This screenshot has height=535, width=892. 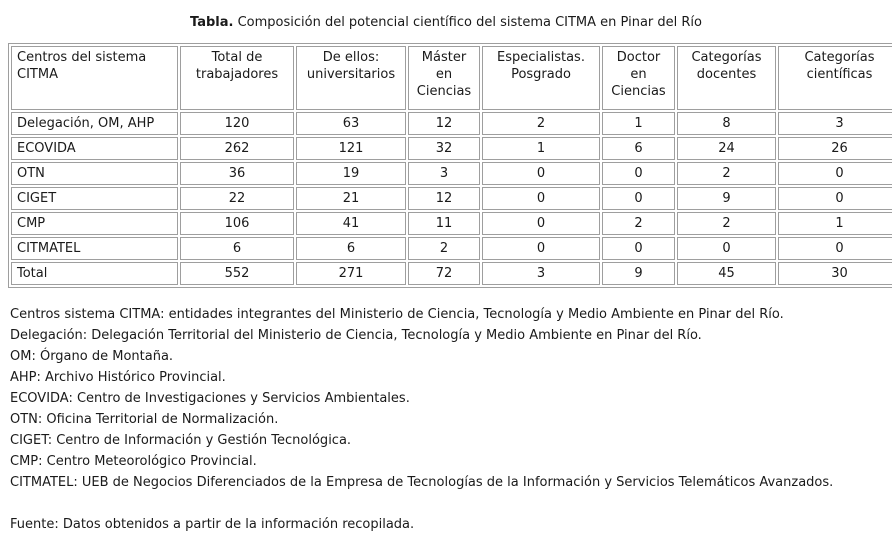 I want to click on value-cell: 121, so click(x=351, y=148).